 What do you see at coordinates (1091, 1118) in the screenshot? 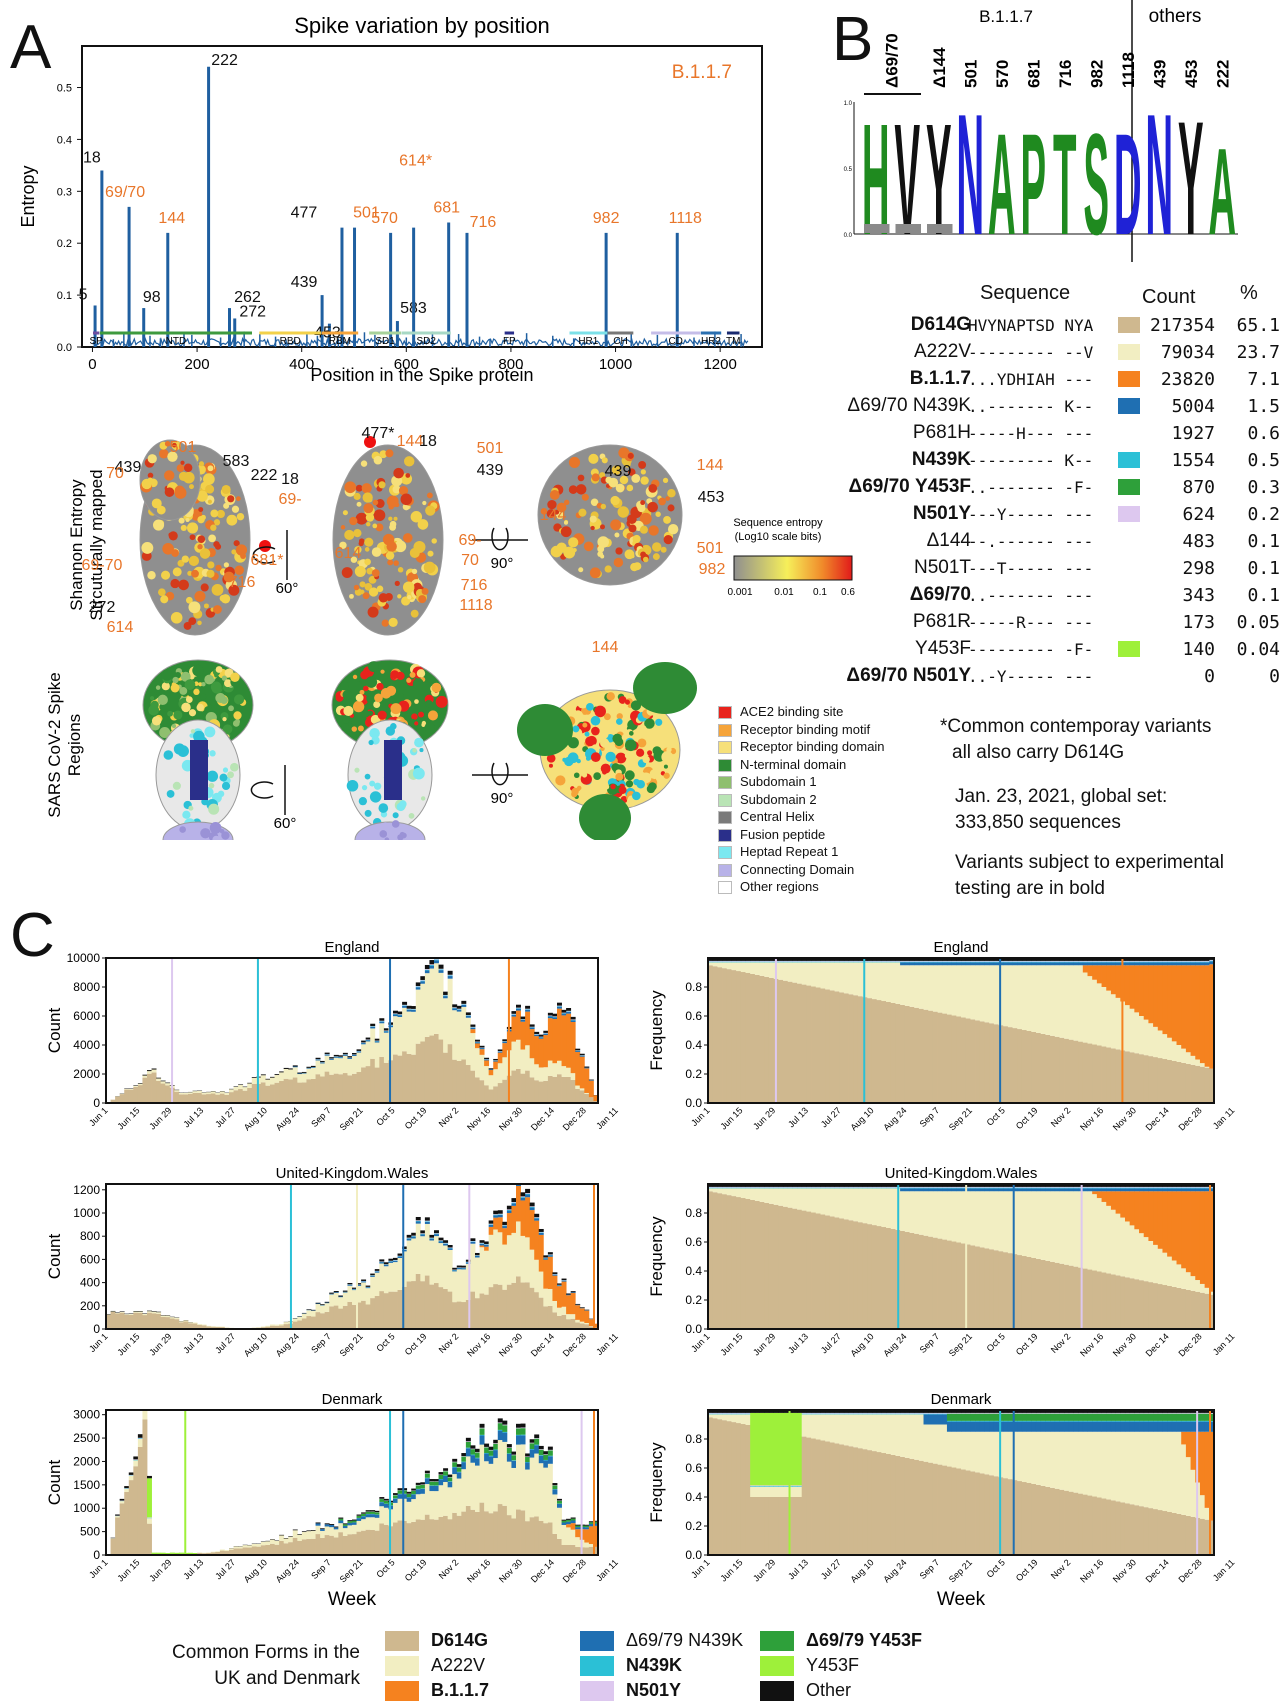
I see `x-tick-label: Nov 16` at bounding box center [1091, 1118].